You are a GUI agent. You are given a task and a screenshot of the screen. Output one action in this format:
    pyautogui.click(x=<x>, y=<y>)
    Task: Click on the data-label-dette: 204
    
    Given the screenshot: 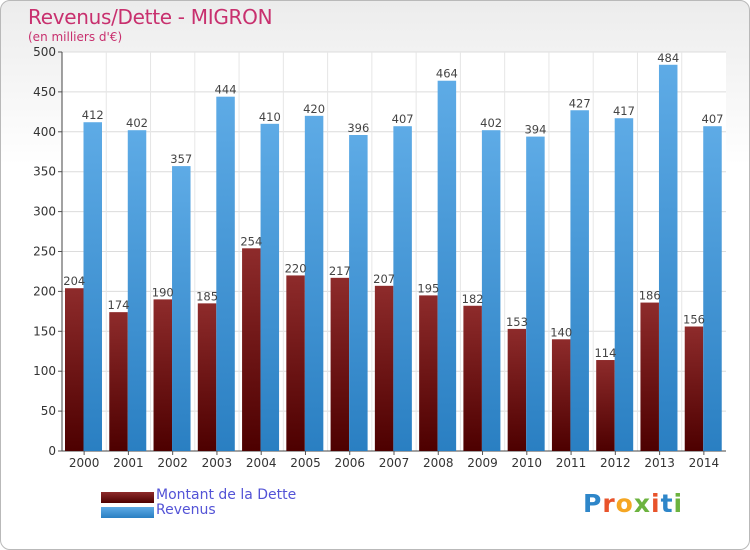 What is the action you would take?
    pyautogui.click(x=74, y=281)
    